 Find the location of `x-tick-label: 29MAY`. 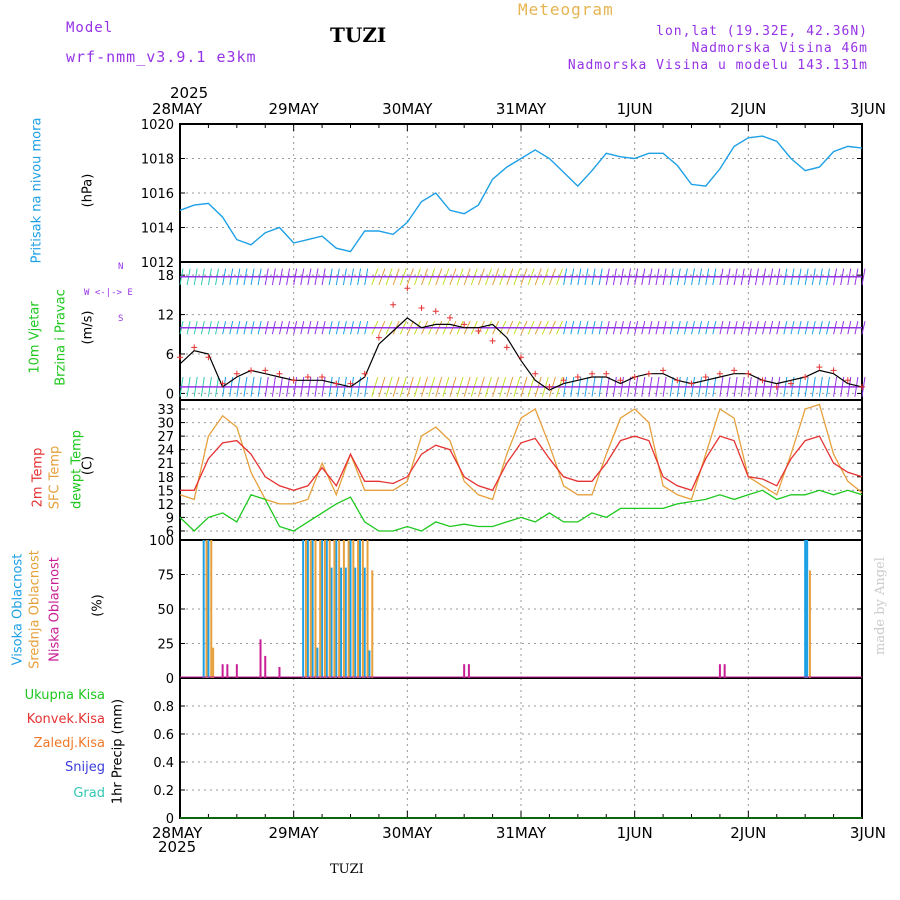

x-tick-label: 29MAY is located at coordinates (294, 833).